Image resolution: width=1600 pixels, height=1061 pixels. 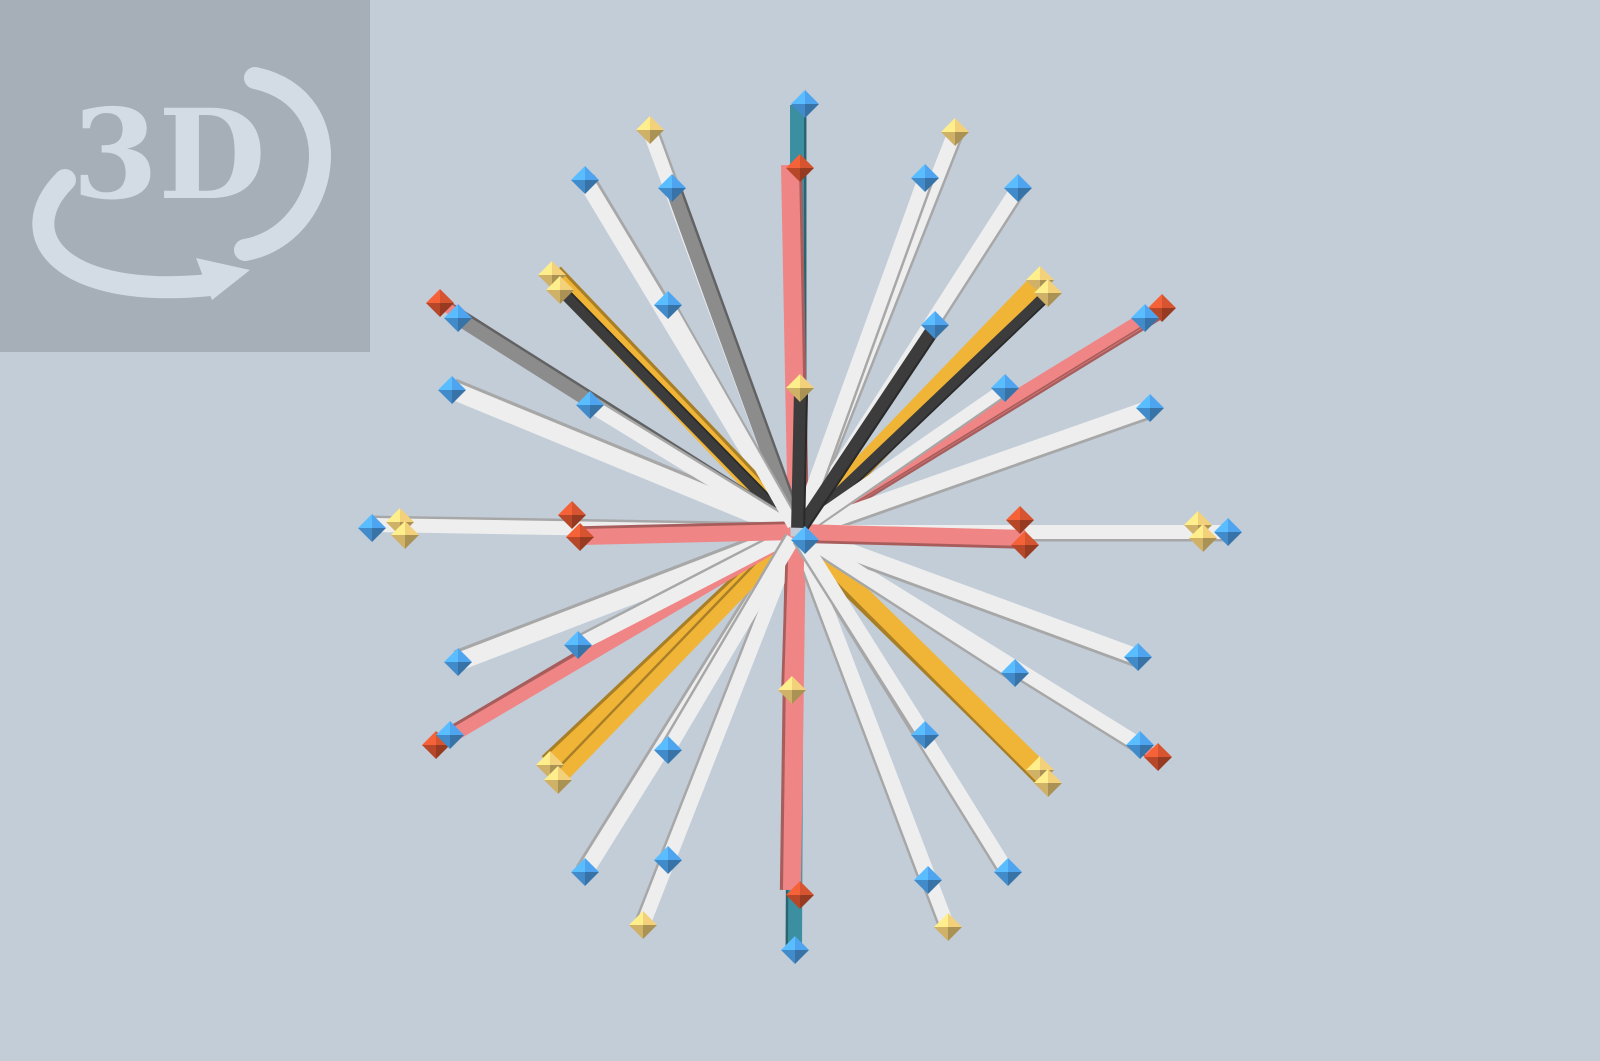 I want to click on rotate-3d-icon: 3D, so click(x=181, y=183).